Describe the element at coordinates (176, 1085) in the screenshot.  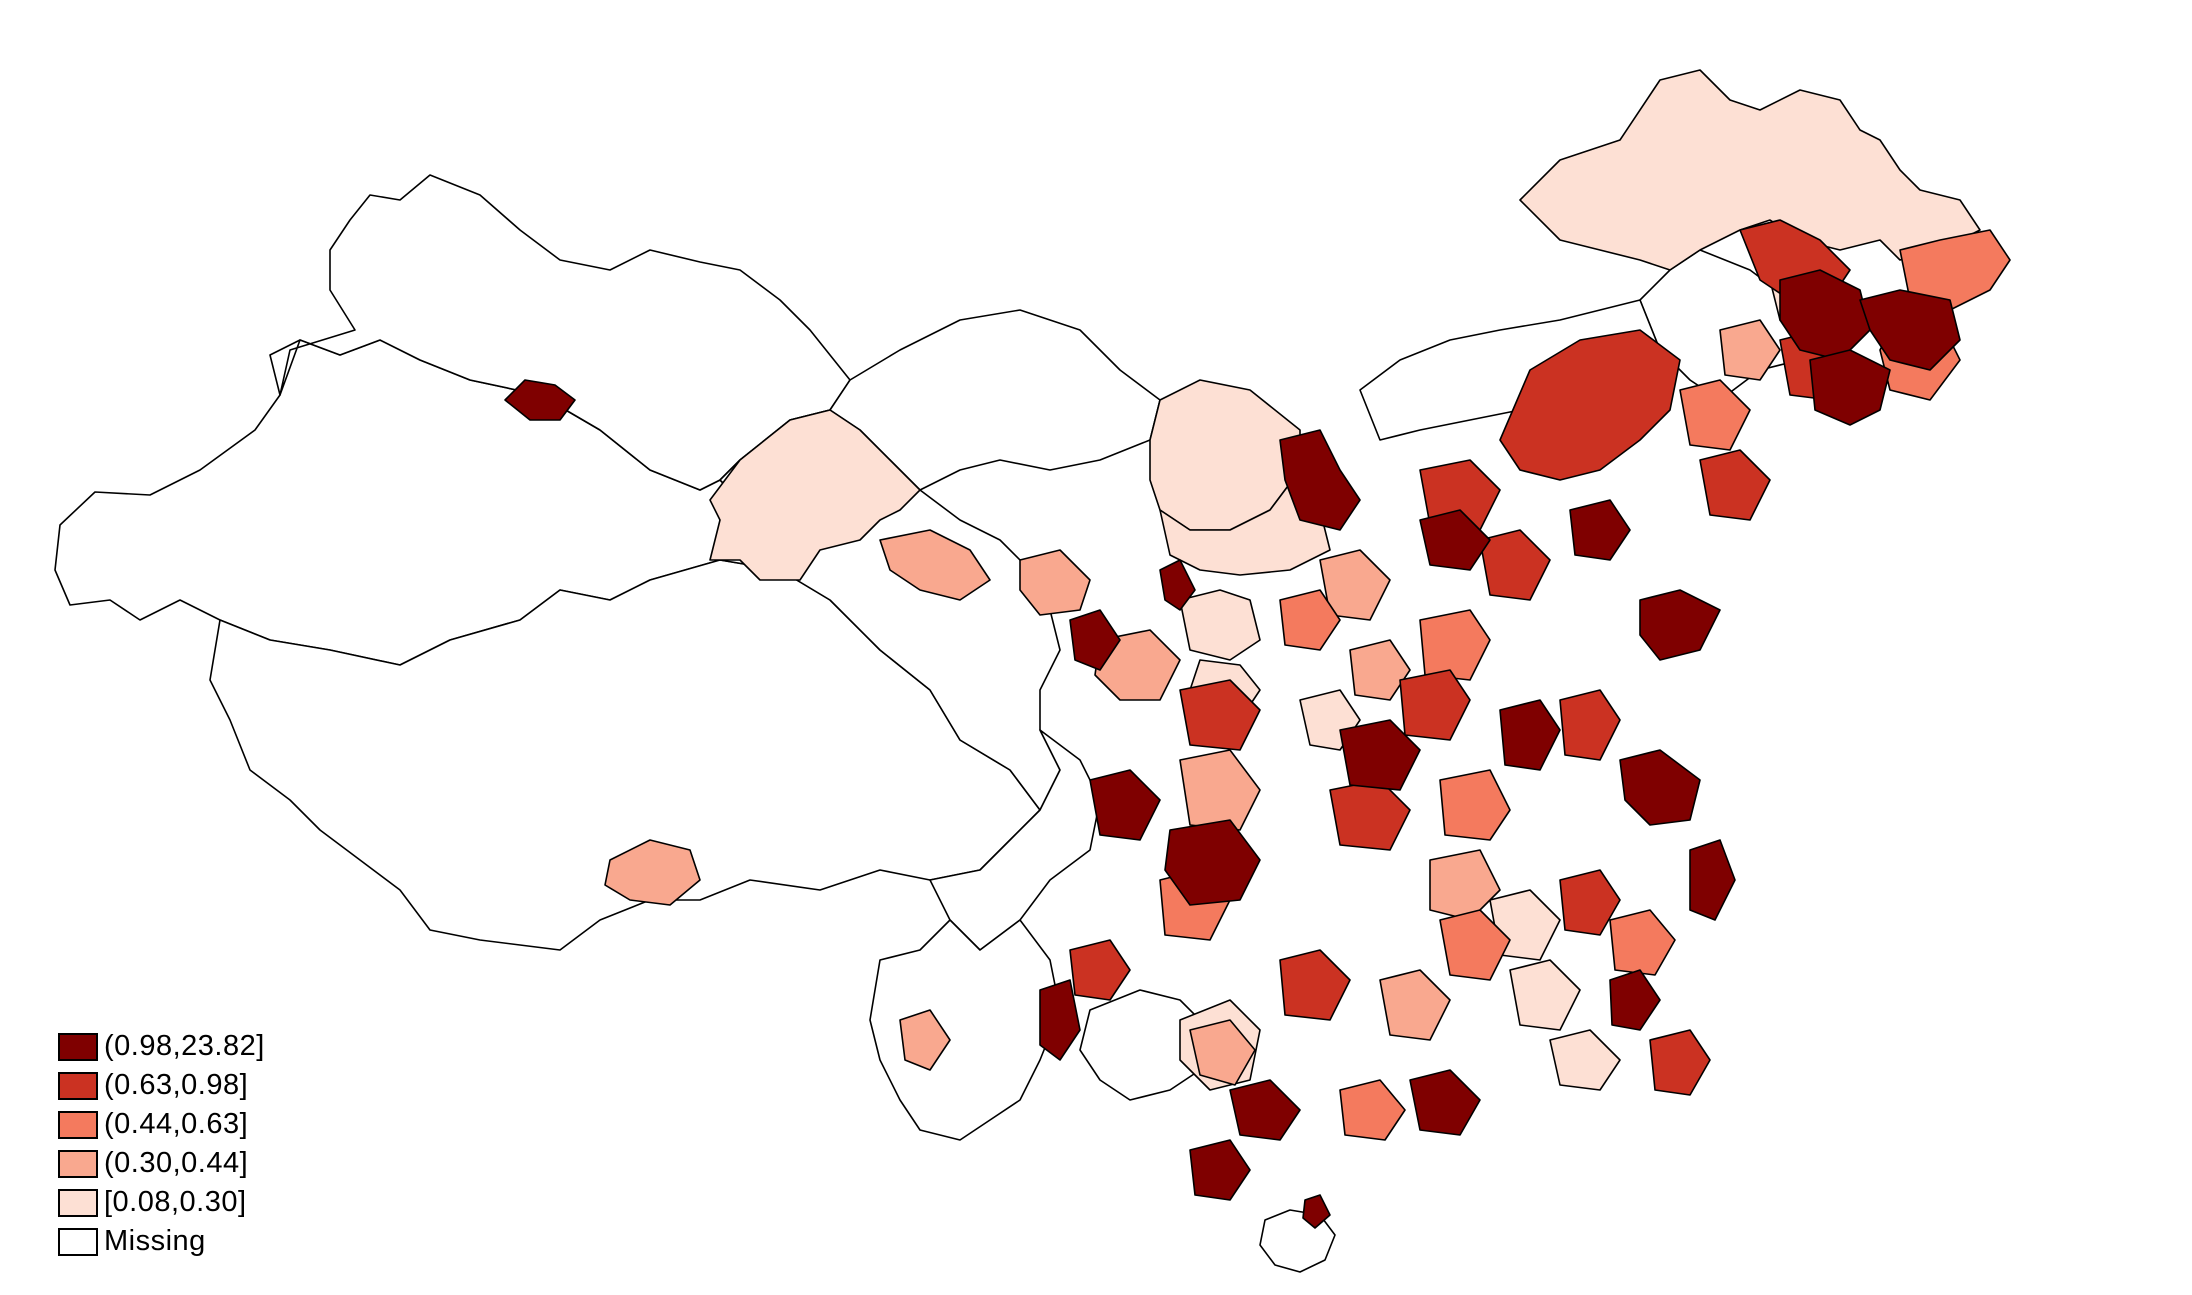
I see `legend-label-class-2: (0.63,0.98]` at that location.